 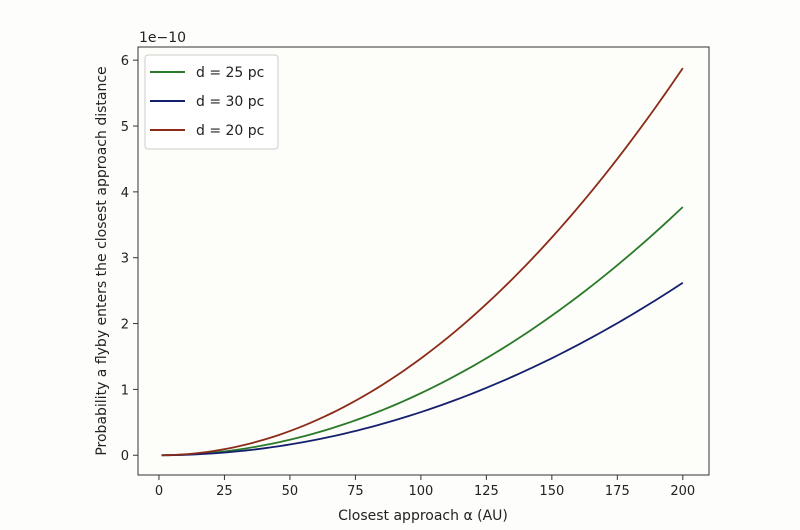 I want to click on x-tick-label: 125, so click(x=486, y=491).